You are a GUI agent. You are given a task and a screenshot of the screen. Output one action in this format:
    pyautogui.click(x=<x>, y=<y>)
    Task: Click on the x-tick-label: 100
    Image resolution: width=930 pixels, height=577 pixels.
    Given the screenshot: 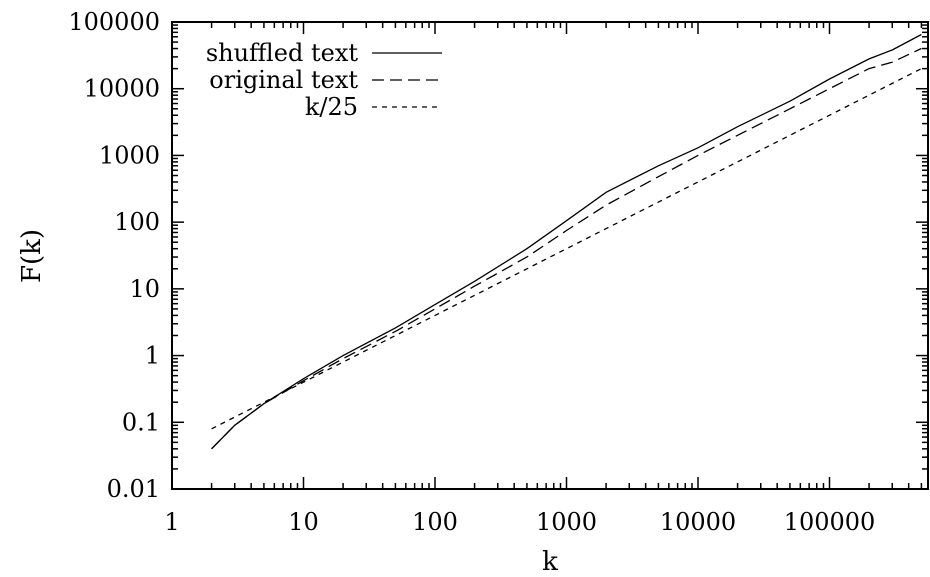 What is the action you would take?
    pyautogui.click(x=435, y=522)
    